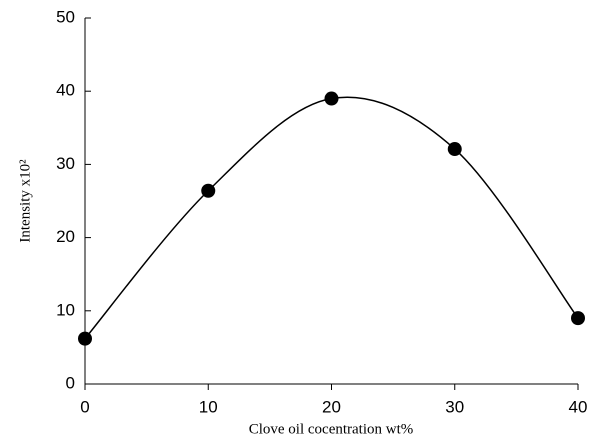  Describe the element at coordinates (331, 429) in the screenshot. I see `x-axis-label: Clove oil cocentration wt%` at that location.